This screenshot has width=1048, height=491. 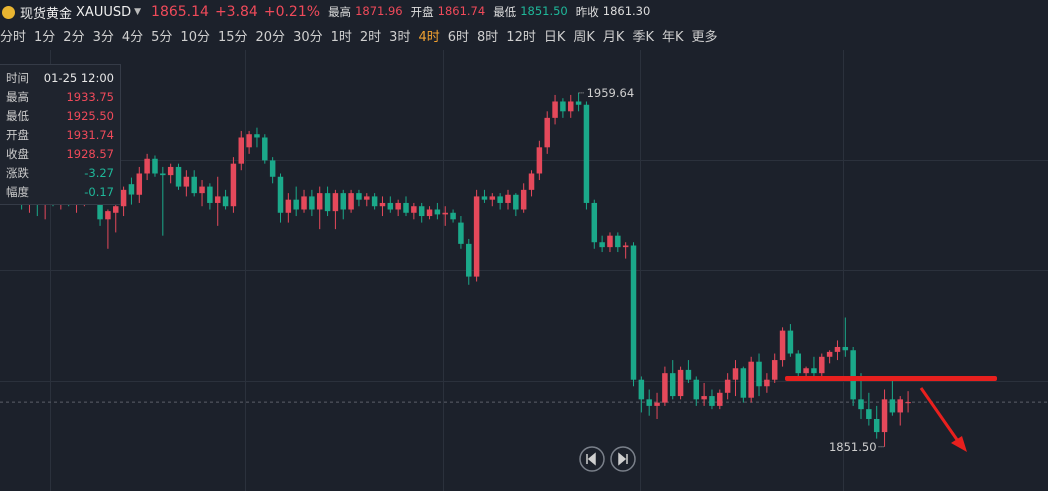 I want to click on tooltip-row: 收盘 1928.57, so click(x=60, y=153).